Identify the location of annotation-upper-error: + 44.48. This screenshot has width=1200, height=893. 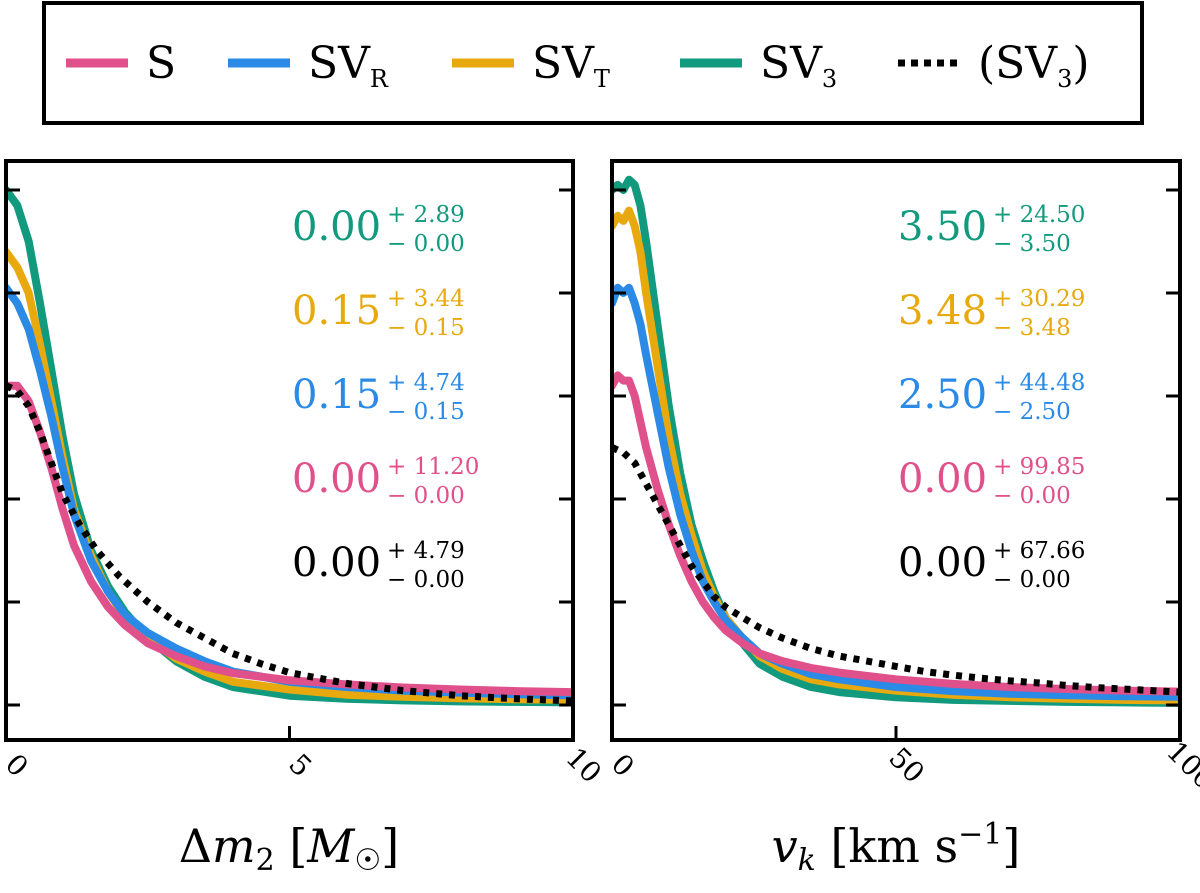
(1039, 383).